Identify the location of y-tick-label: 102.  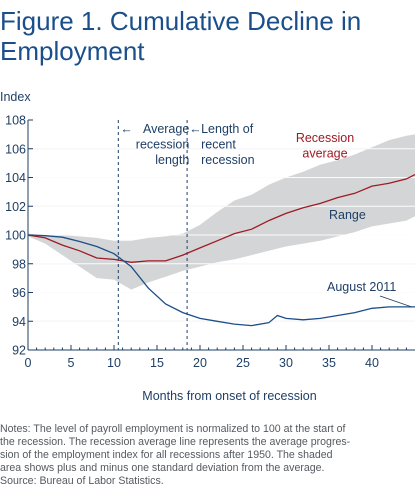
(15, 207).